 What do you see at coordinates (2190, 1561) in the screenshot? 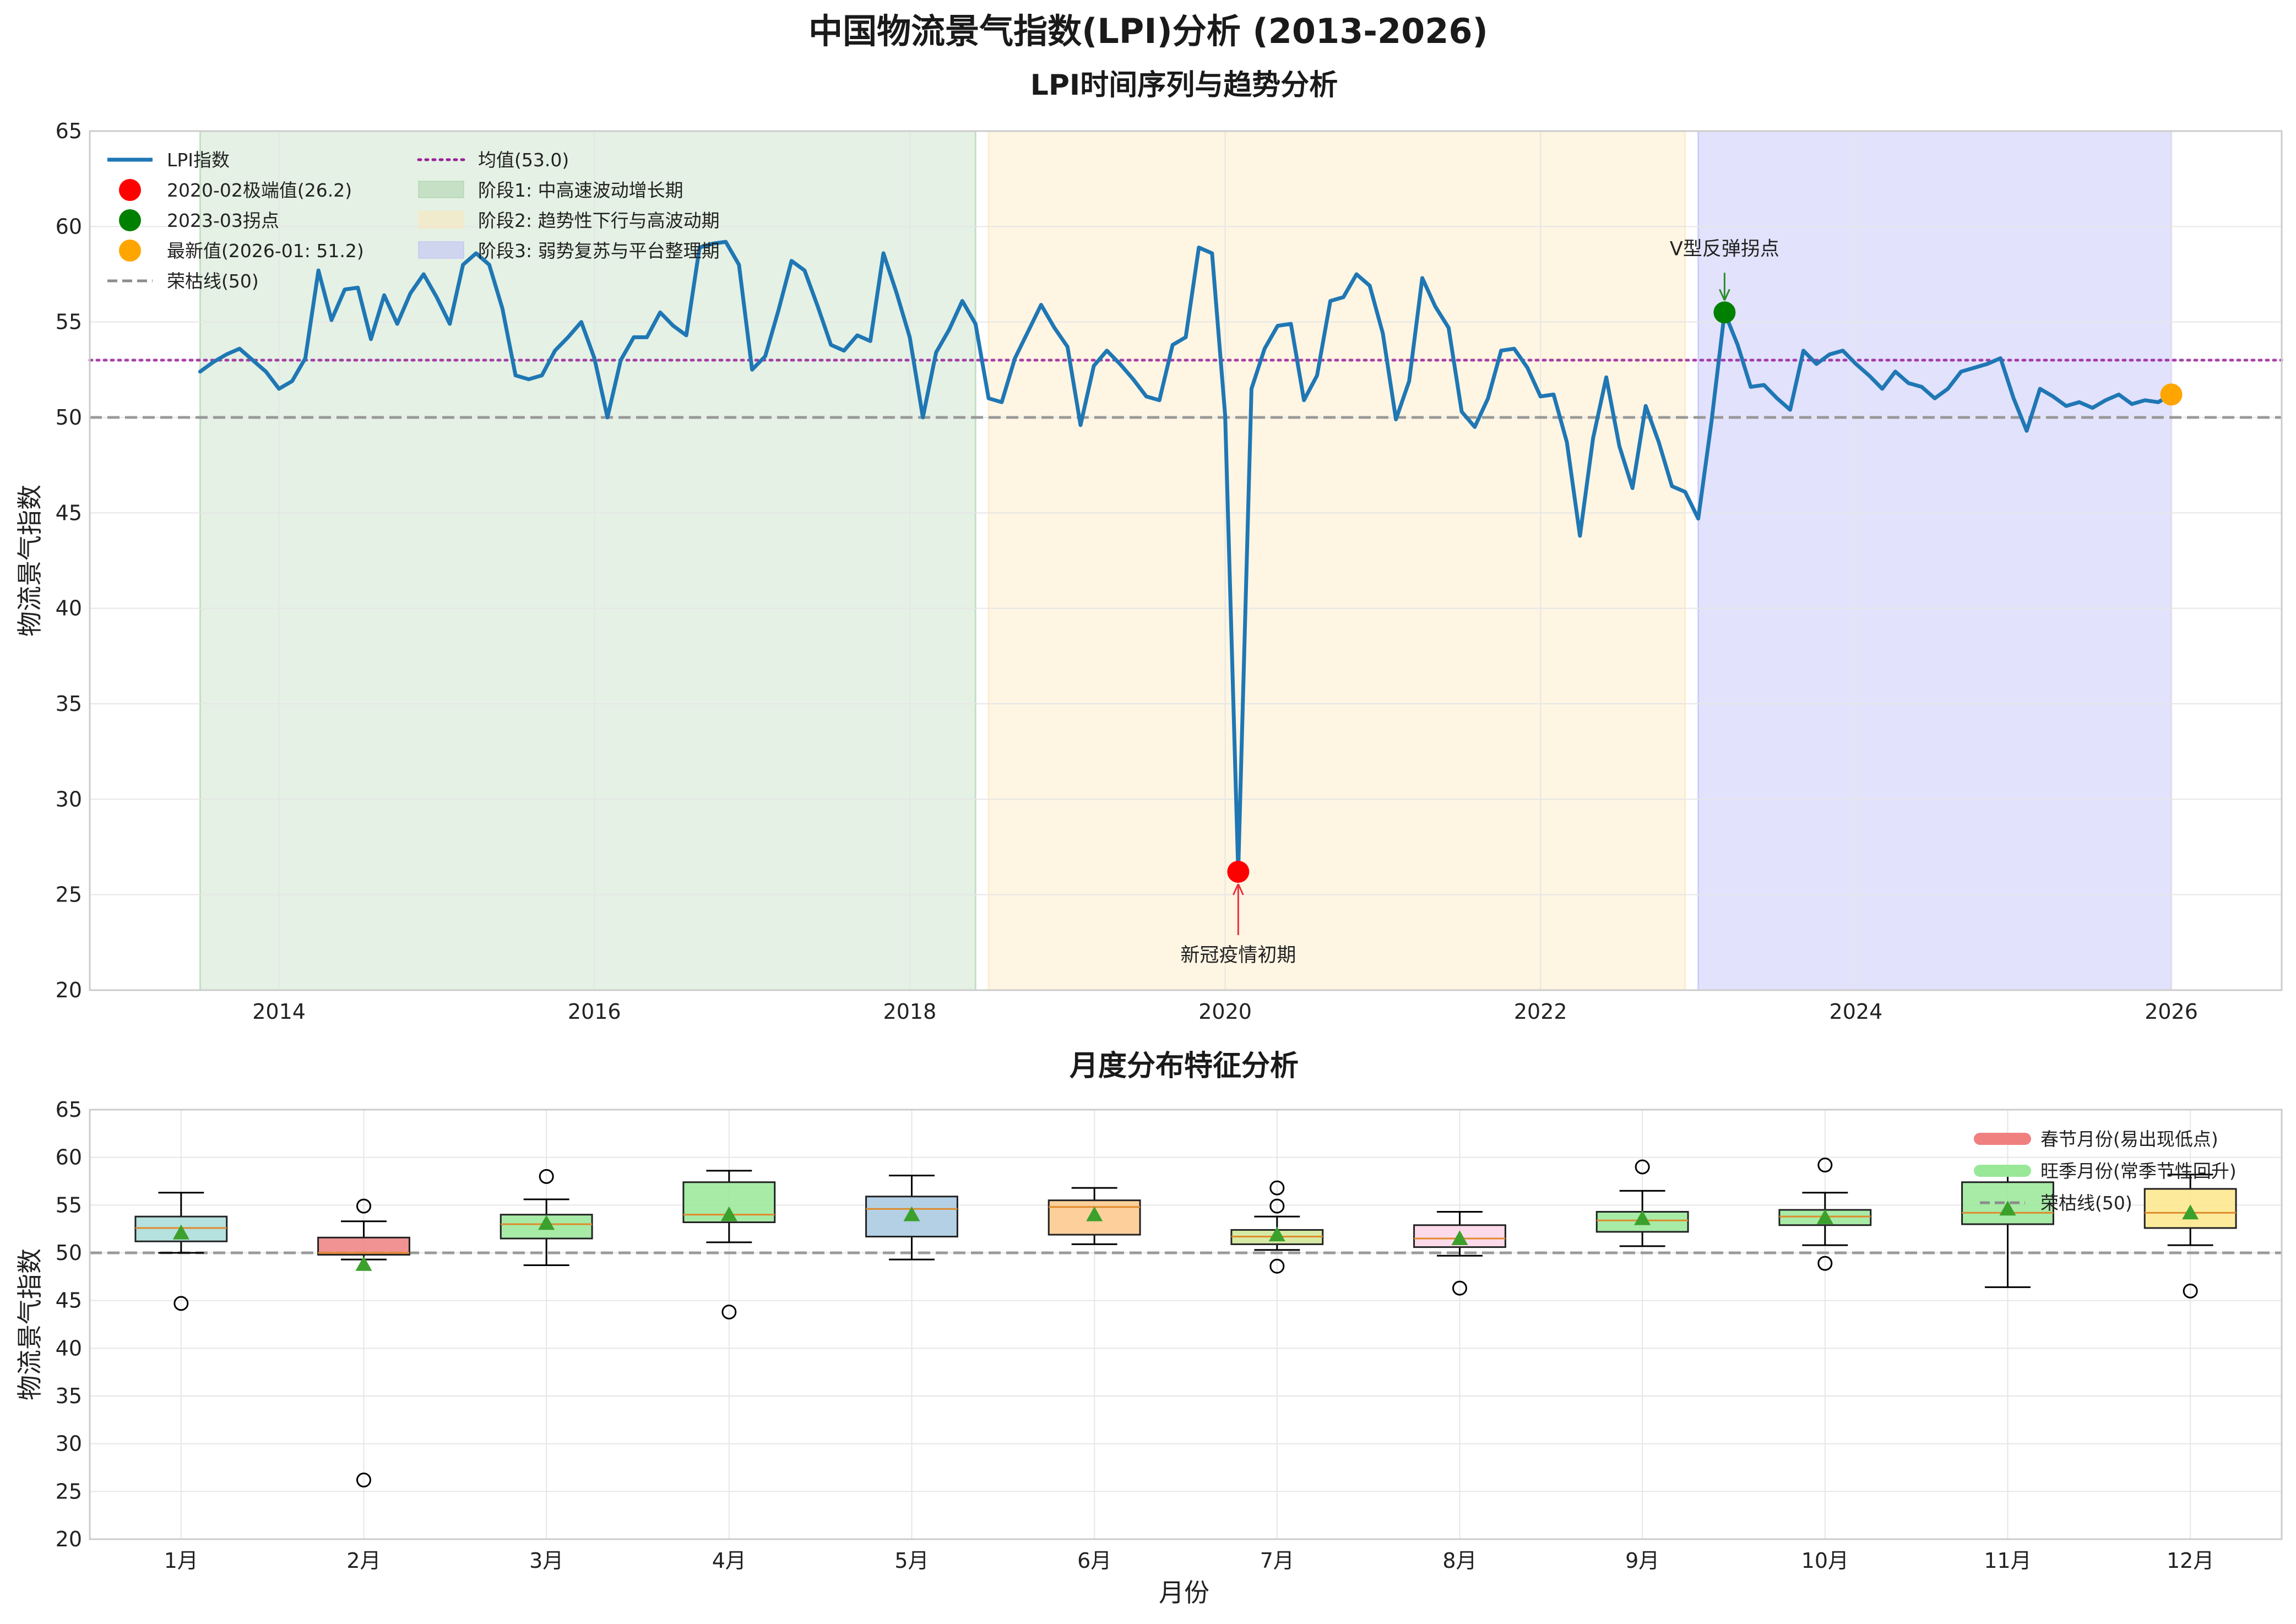
I see `bottom-x-tick-label: 12月` at bounding box center [2190, 1561].